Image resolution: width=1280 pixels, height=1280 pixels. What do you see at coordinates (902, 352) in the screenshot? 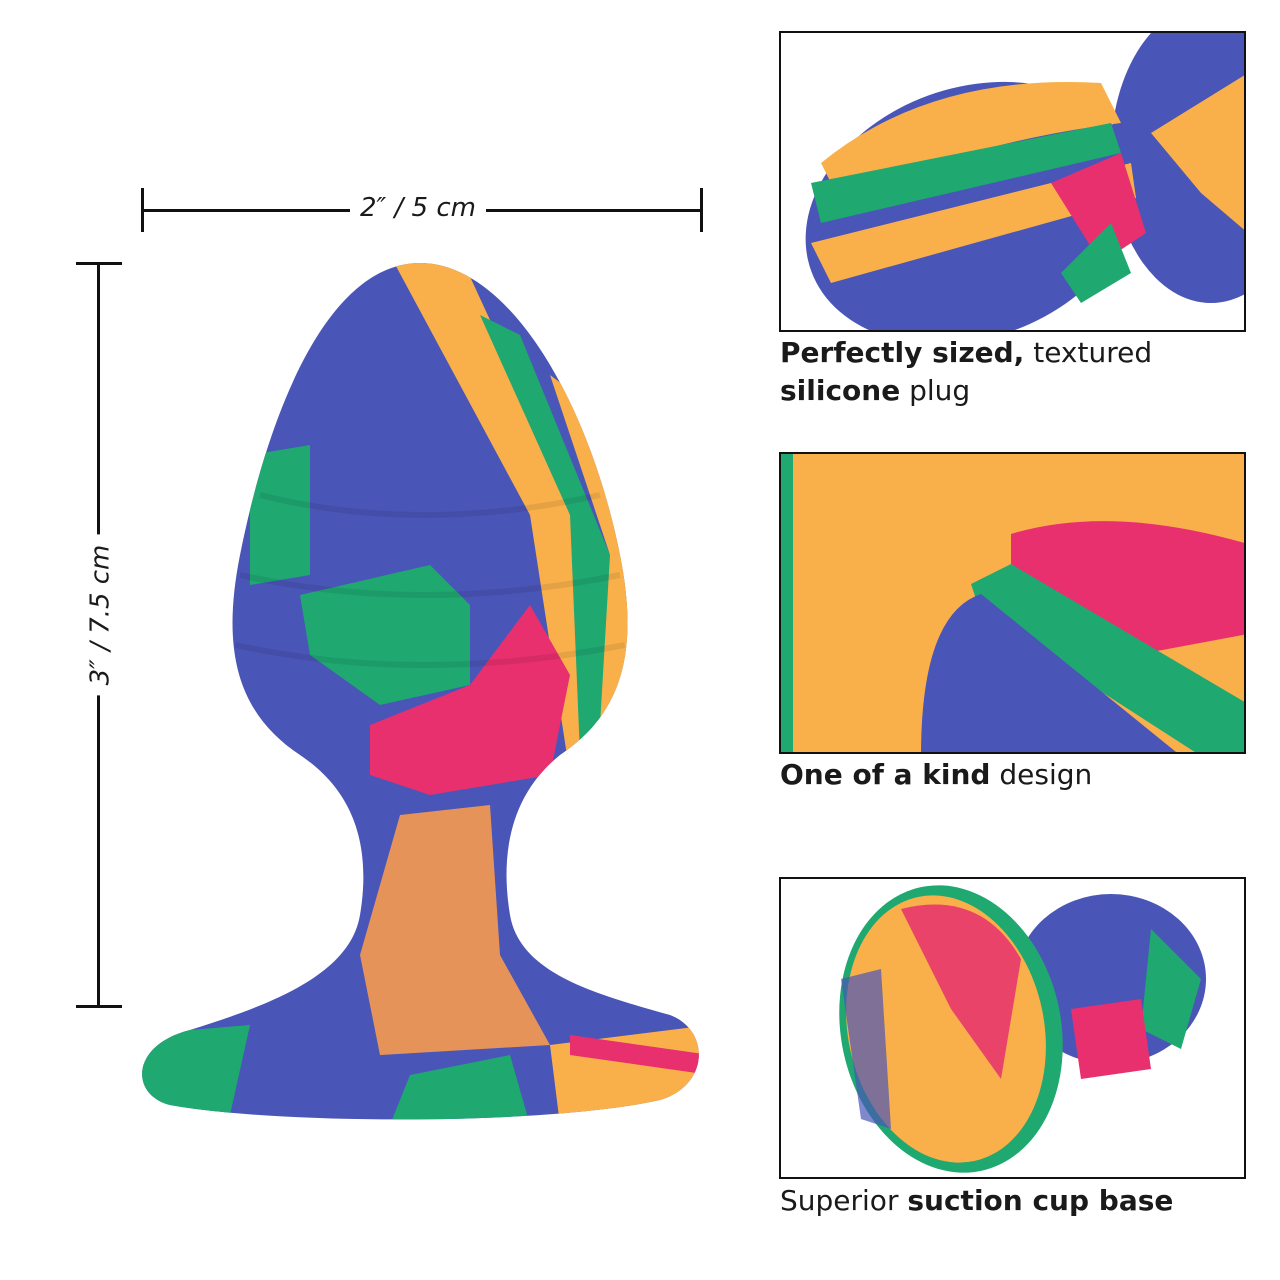
I see `caption-bold: Perfectly sized,` at bounding box center [902, 352].